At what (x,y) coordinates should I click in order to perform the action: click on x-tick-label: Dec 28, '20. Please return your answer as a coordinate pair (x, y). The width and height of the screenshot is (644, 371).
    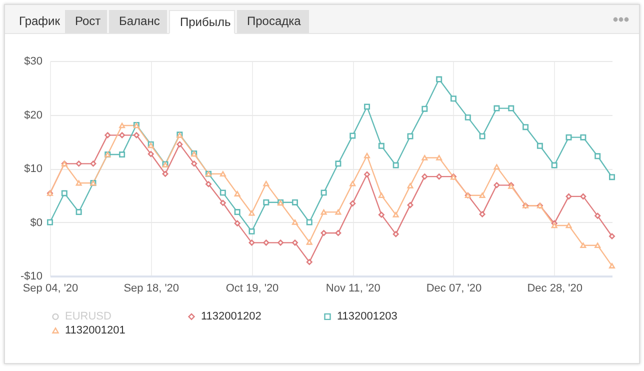
    Looking at the image, I should click on (555, 288).